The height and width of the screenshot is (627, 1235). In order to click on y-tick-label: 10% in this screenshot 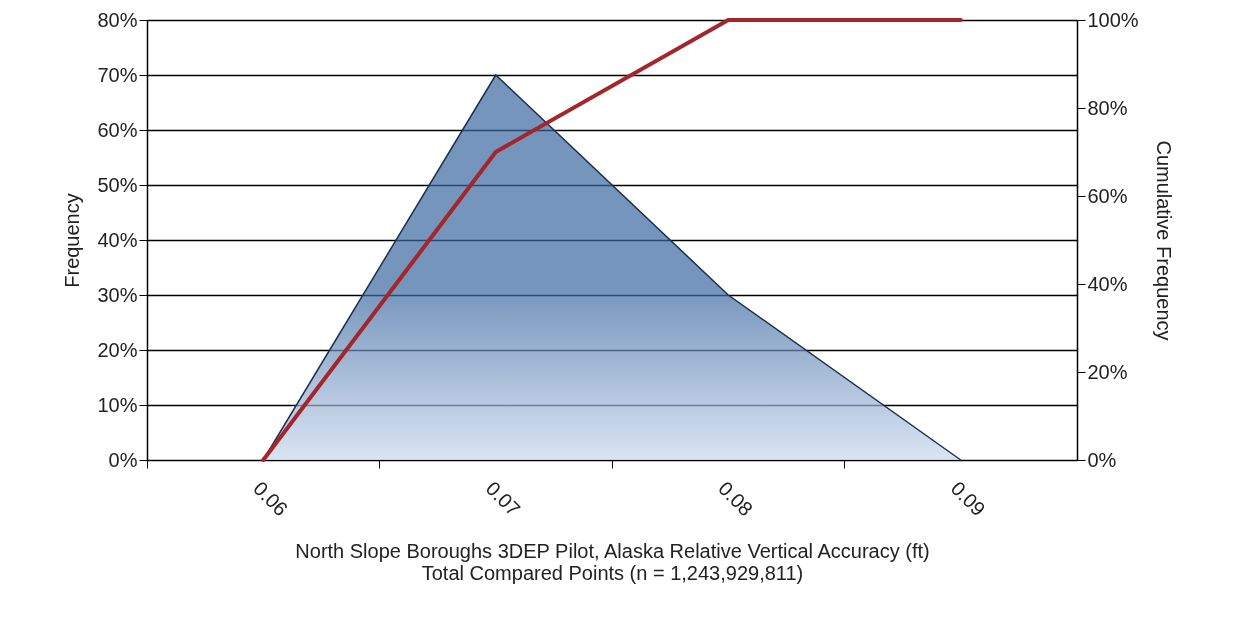, I will do `click(117, 404)`.